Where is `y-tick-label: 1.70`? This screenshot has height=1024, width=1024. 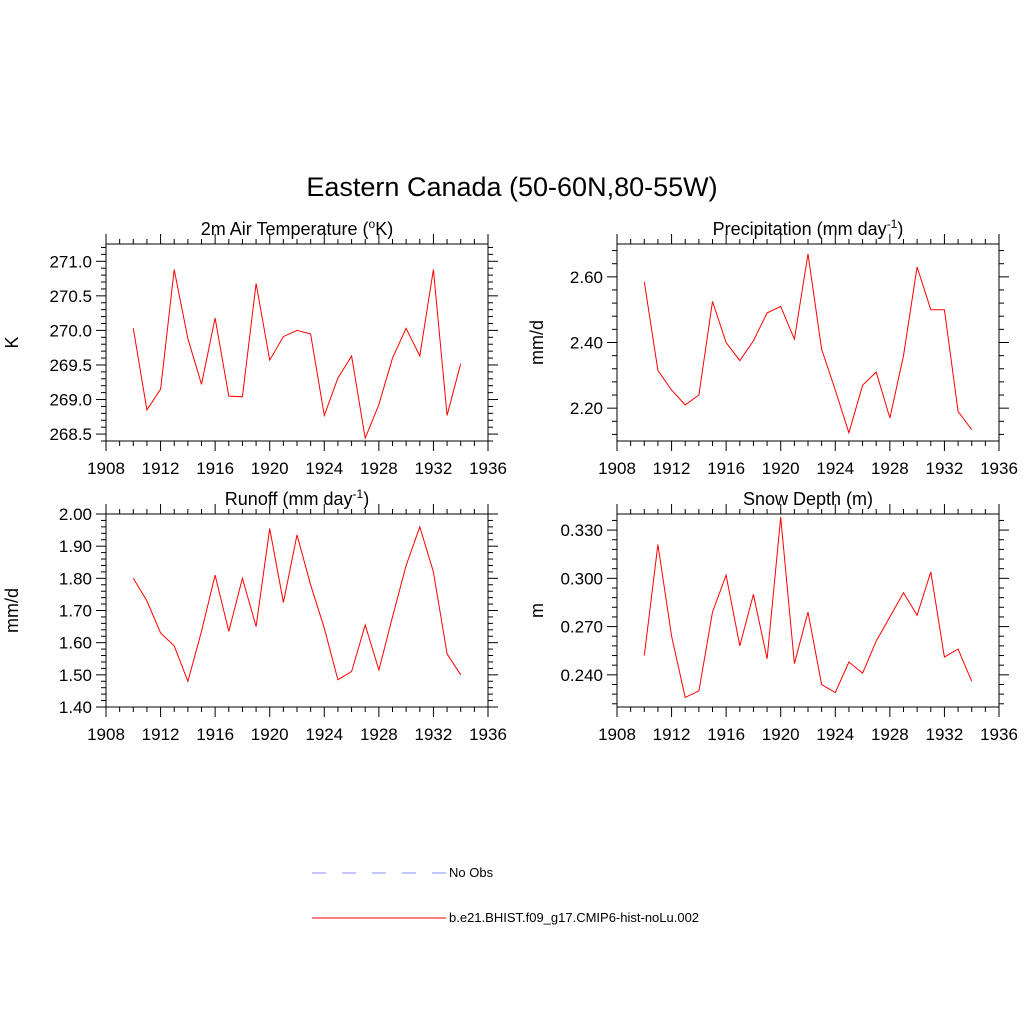
y-tick-label: 1.70 is located at coordinates (75, 611).